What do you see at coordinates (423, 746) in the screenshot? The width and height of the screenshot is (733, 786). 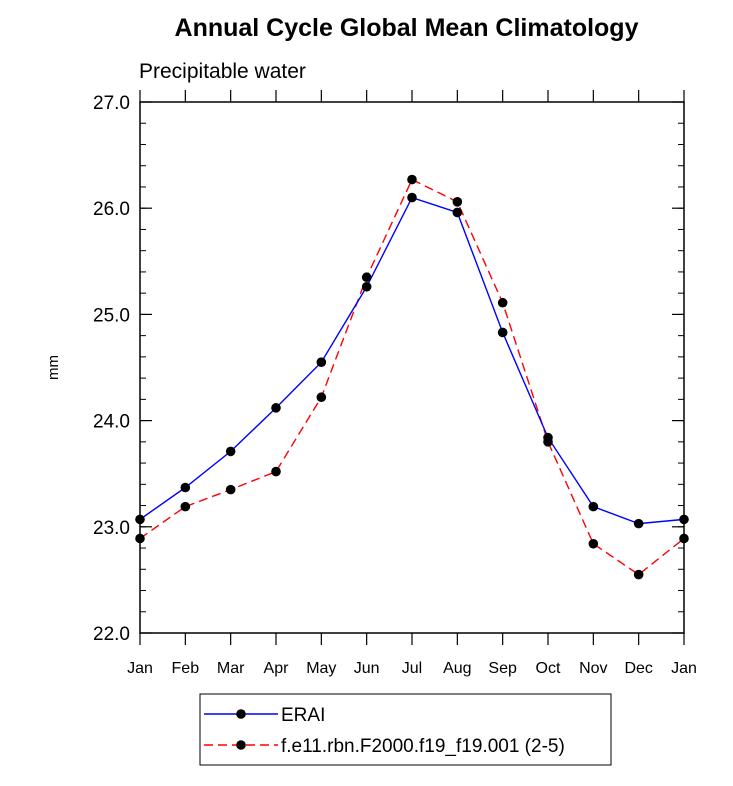 I see `legend-label: f.e11.rbn.F2000.f19_f19.001 (2-5)` at bounding box center [423, 746].